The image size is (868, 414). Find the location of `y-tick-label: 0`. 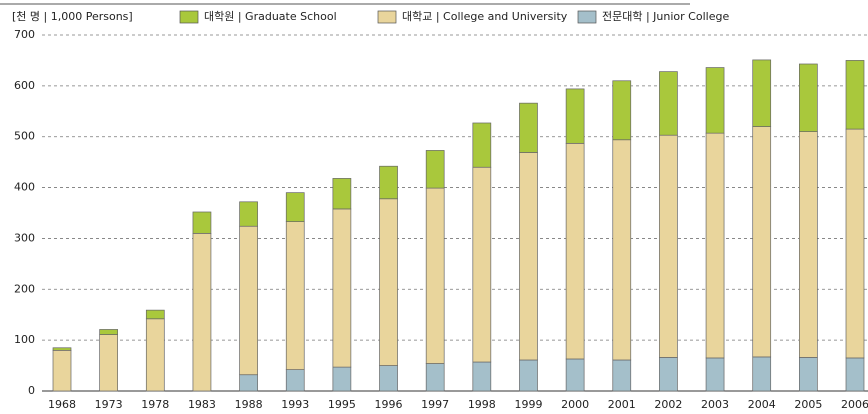

y-tick-label: 0 is located at coordinates (31, 390).